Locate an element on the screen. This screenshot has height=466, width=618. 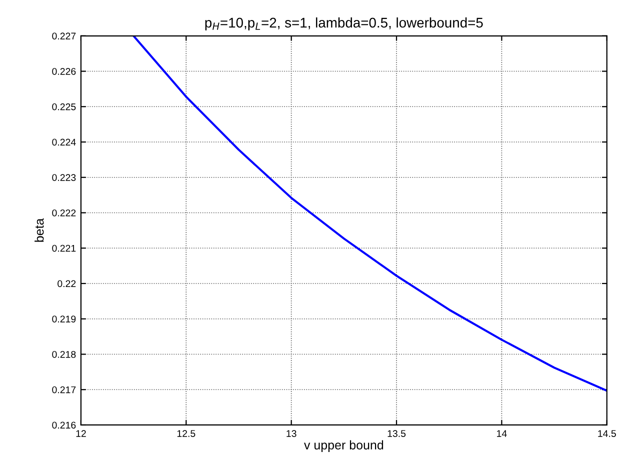
x-tick-label: 14.5 is located at coordinates (607, 433).